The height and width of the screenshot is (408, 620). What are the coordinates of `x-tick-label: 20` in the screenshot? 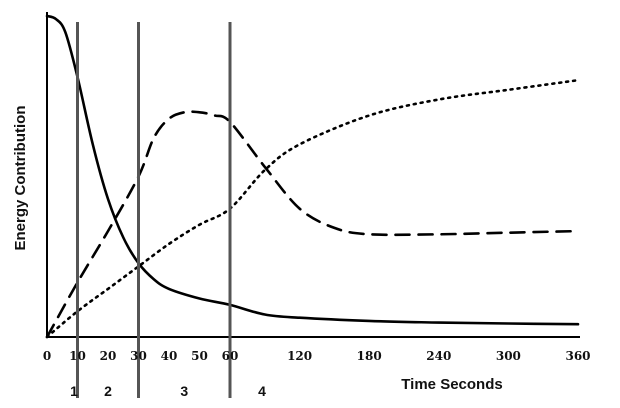 It's located at (108, 356).